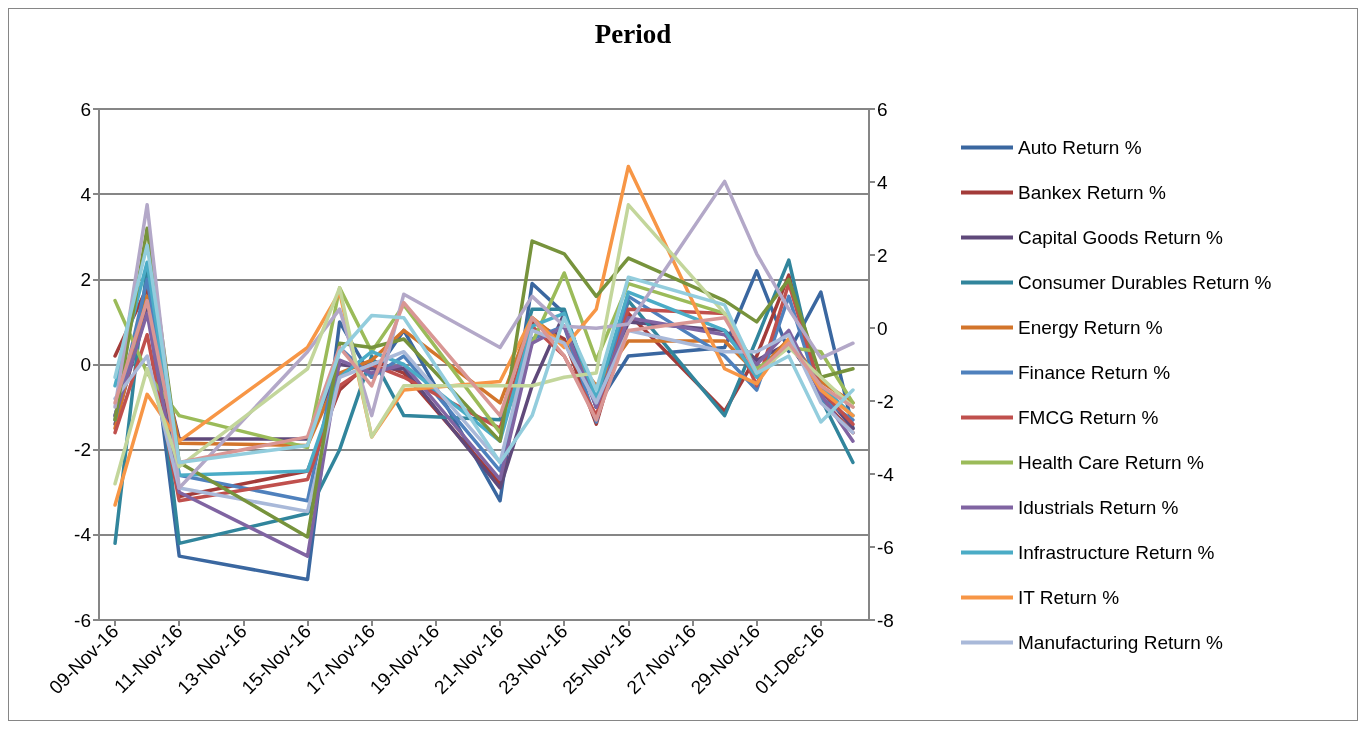 The width and height of the screenshot is (1366, 729). I want to click on legend-label: Infrastructure Return %, so click(1116, 552).